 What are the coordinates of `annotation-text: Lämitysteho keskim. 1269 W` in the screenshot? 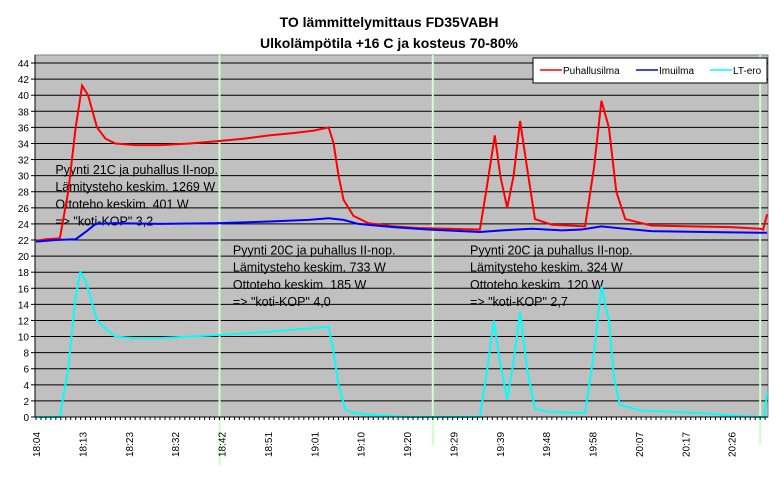 It's located at (135, 187).